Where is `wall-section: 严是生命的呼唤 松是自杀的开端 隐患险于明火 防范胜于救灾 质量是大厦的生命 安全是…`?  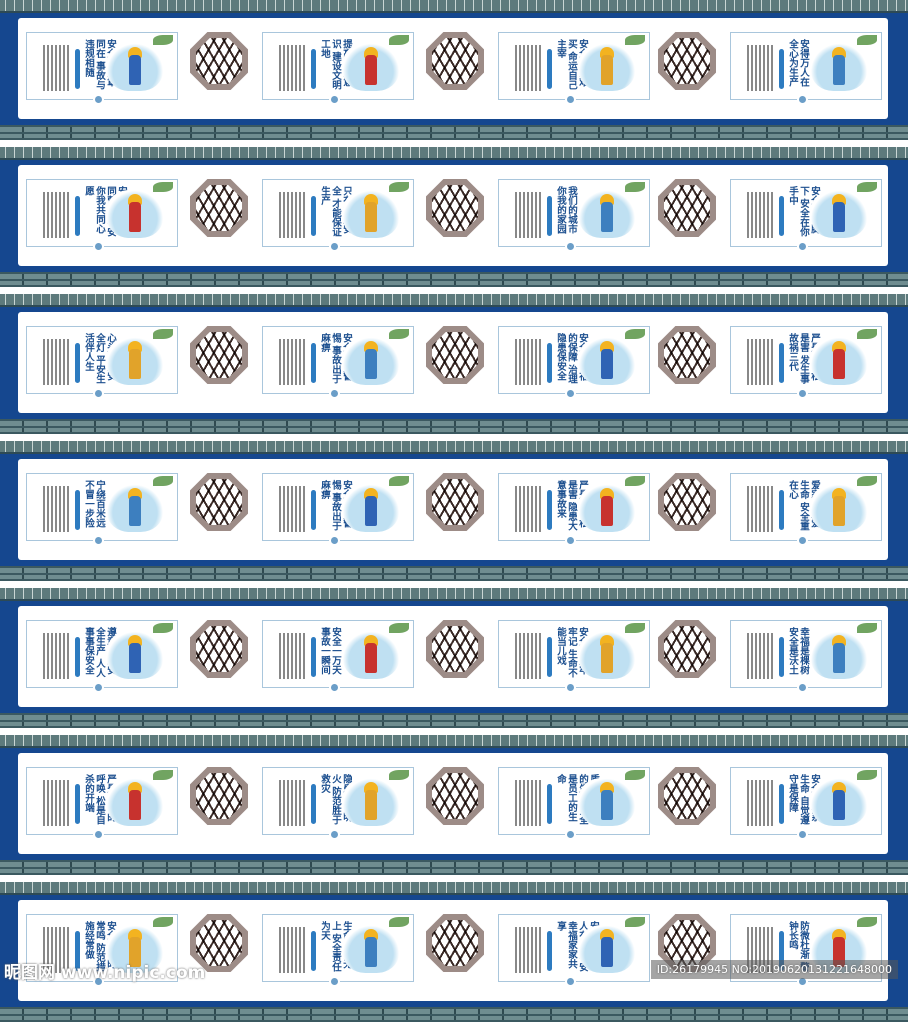 wall-section: 严是生命的呼唤 松是自杀的开端 隐患险于明火 防范胜于救灾 质量是大厦的生命 安全是… is located at coordinates (454, 808).